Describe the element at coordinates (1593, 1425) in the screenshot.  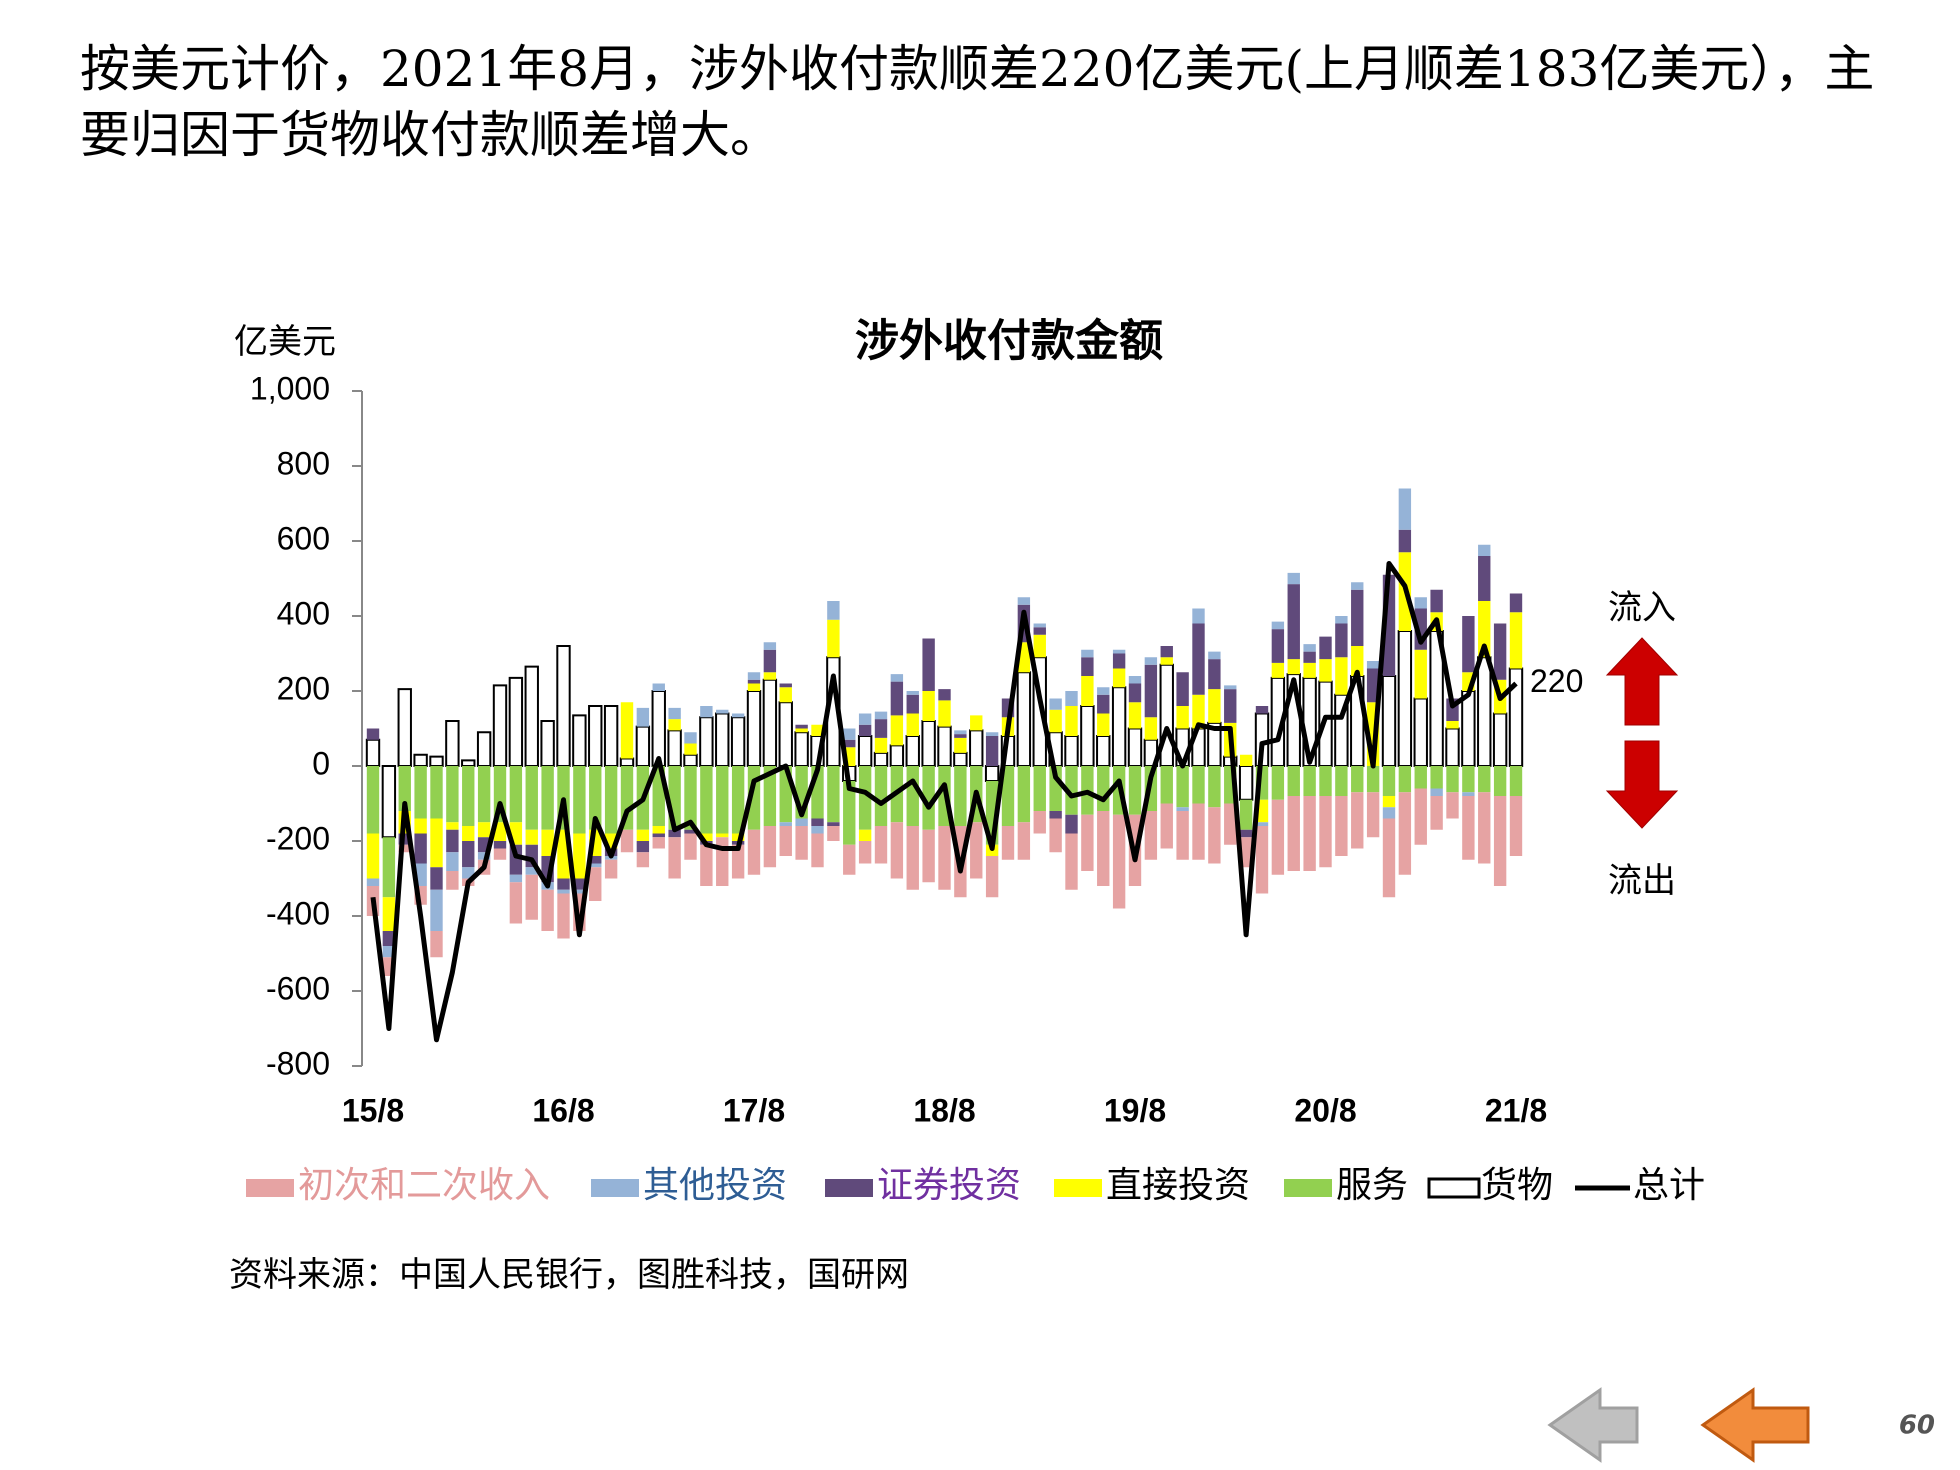
I see `prev-button` at that location.